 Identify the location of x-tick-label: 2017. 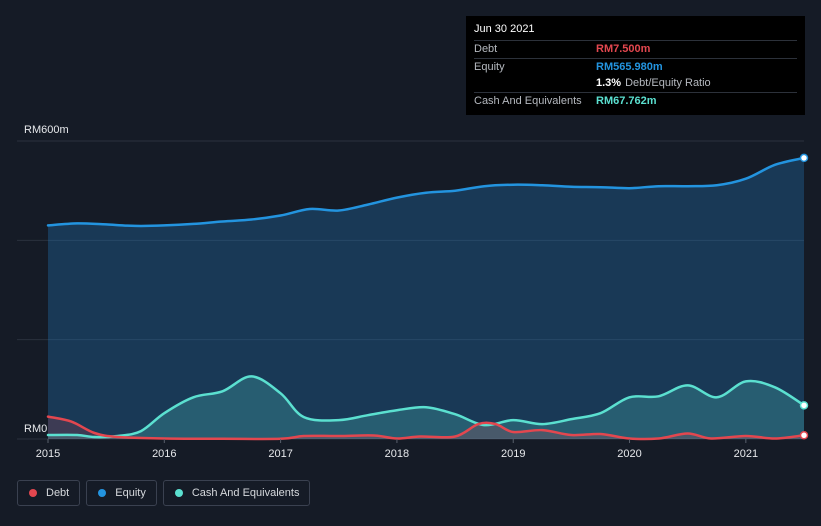
(280, 454).